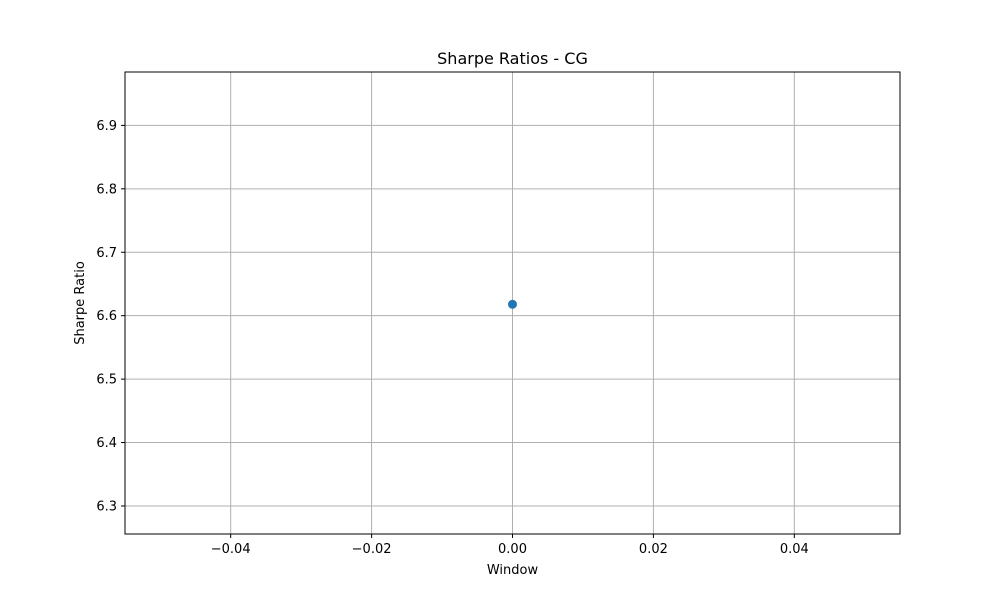 The image size is (1000, 600). Describe the element at coordinates (512, 58) in the screenshot. I see `chart-title: Sharpe Ratios - CG` at that location.